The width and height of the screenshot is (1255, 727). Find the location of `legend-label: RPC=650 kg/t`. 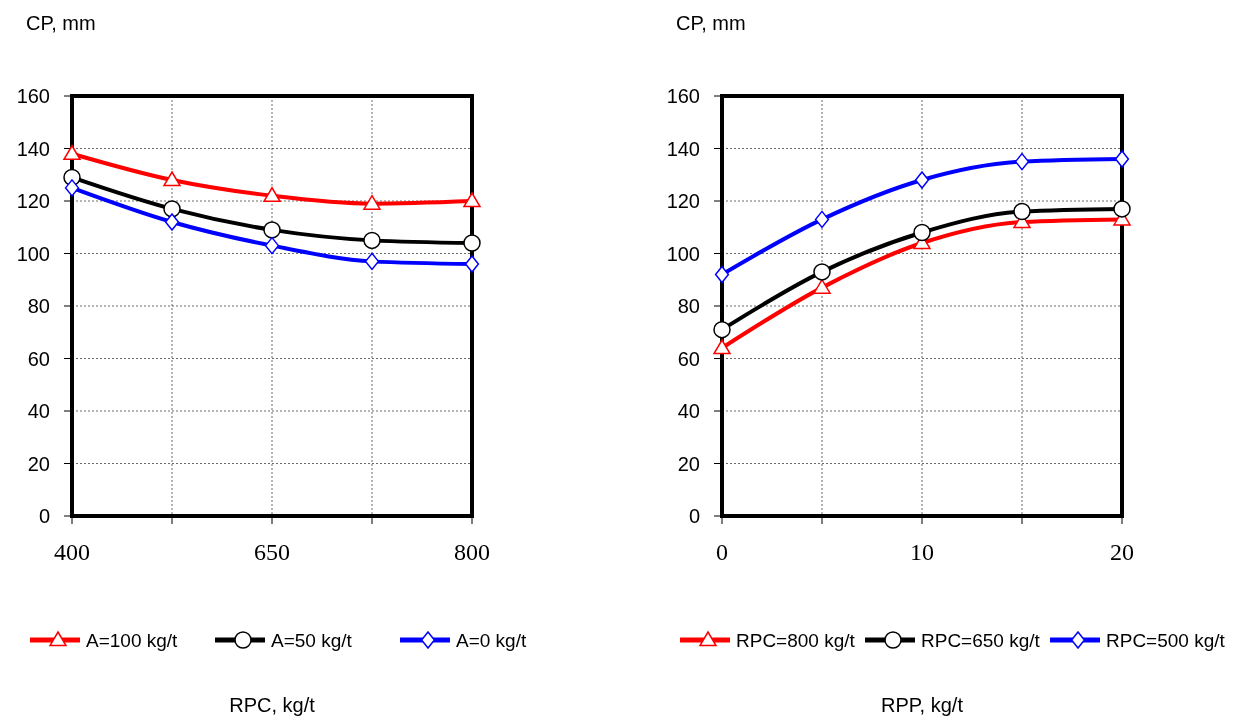

legend-label: RPC=650 kg/t is located at coordinates (981, 640).